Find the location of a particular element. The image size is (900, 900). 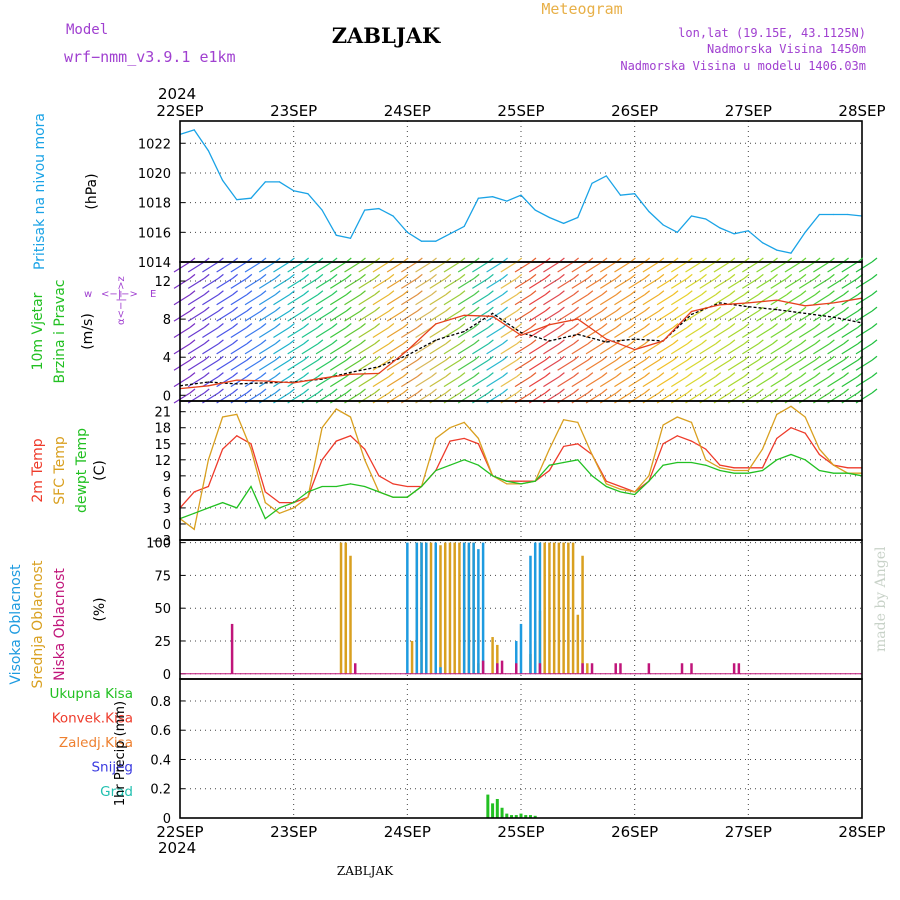

y-tick-label: 1018 is located at coordinates (154, 204).